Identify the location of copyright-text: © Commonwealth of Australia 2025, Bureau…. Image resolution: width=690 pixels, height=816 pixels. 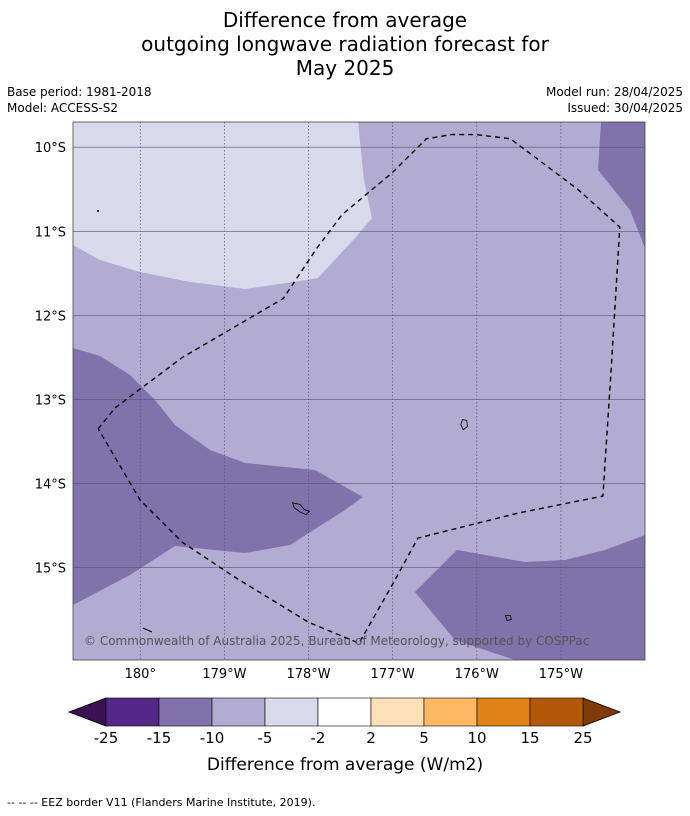
(336, 641).